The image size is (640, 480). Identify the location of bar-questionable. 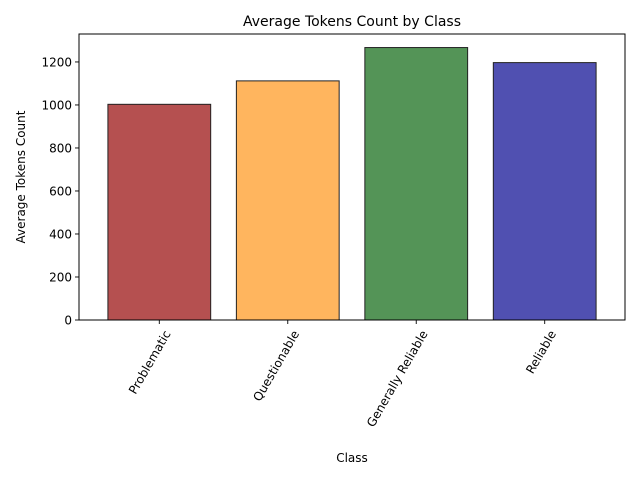
(287, 200).